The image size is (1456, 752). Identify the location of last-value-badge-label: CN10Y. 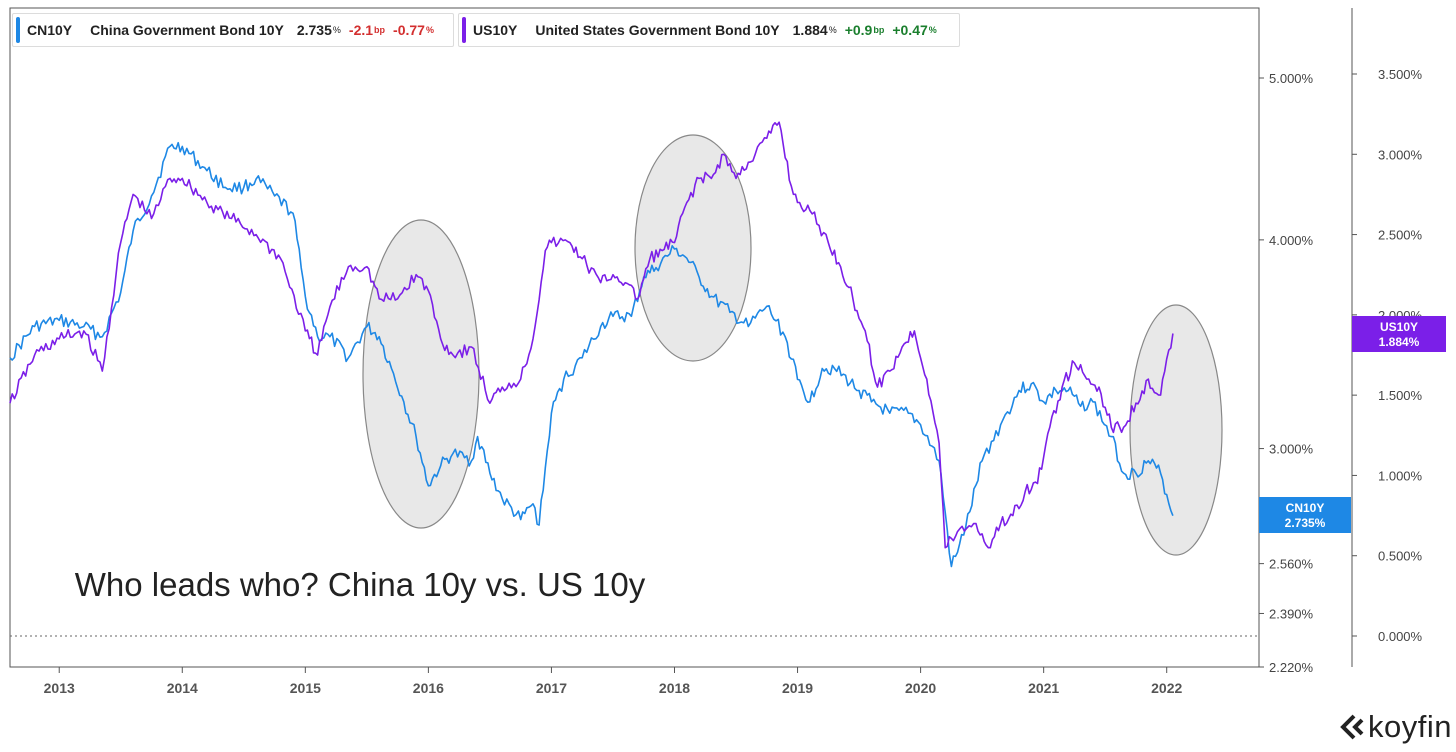
(1305, 508).